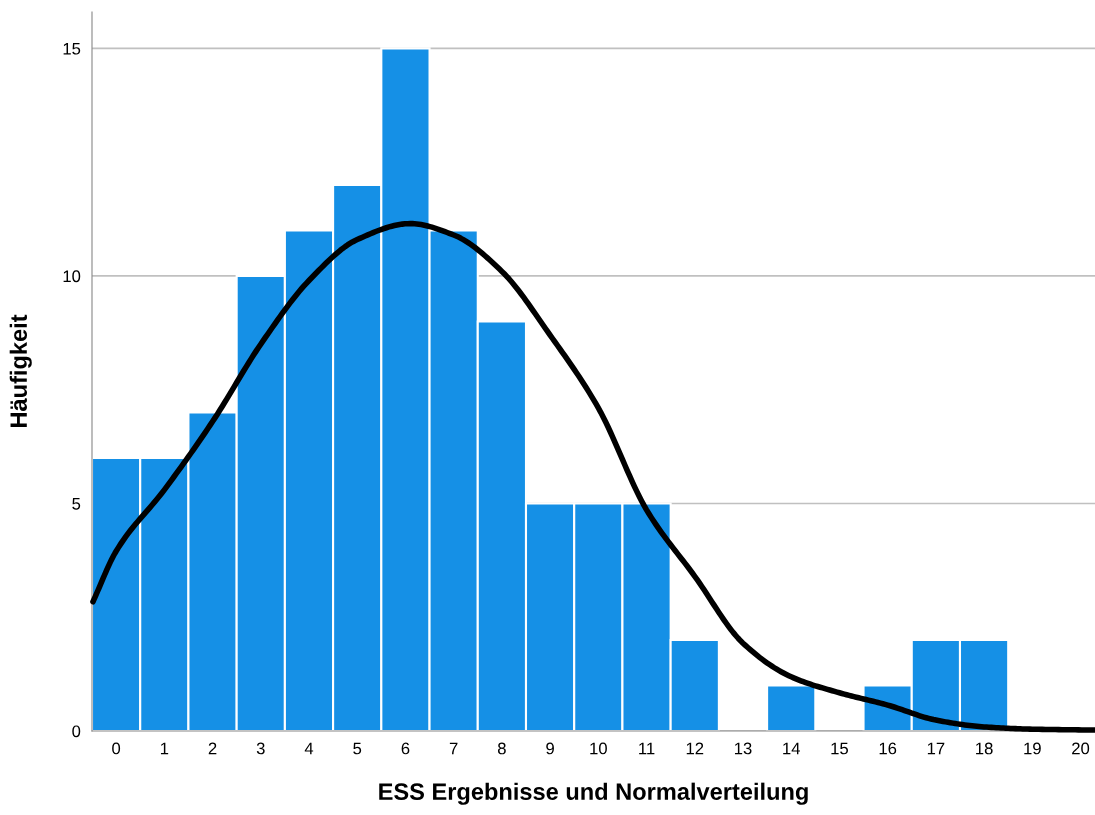  What do you see at coordinates (309, 748) in the screenshot?
I see `x-tick-label: 4` at bounding box center [309, 748].